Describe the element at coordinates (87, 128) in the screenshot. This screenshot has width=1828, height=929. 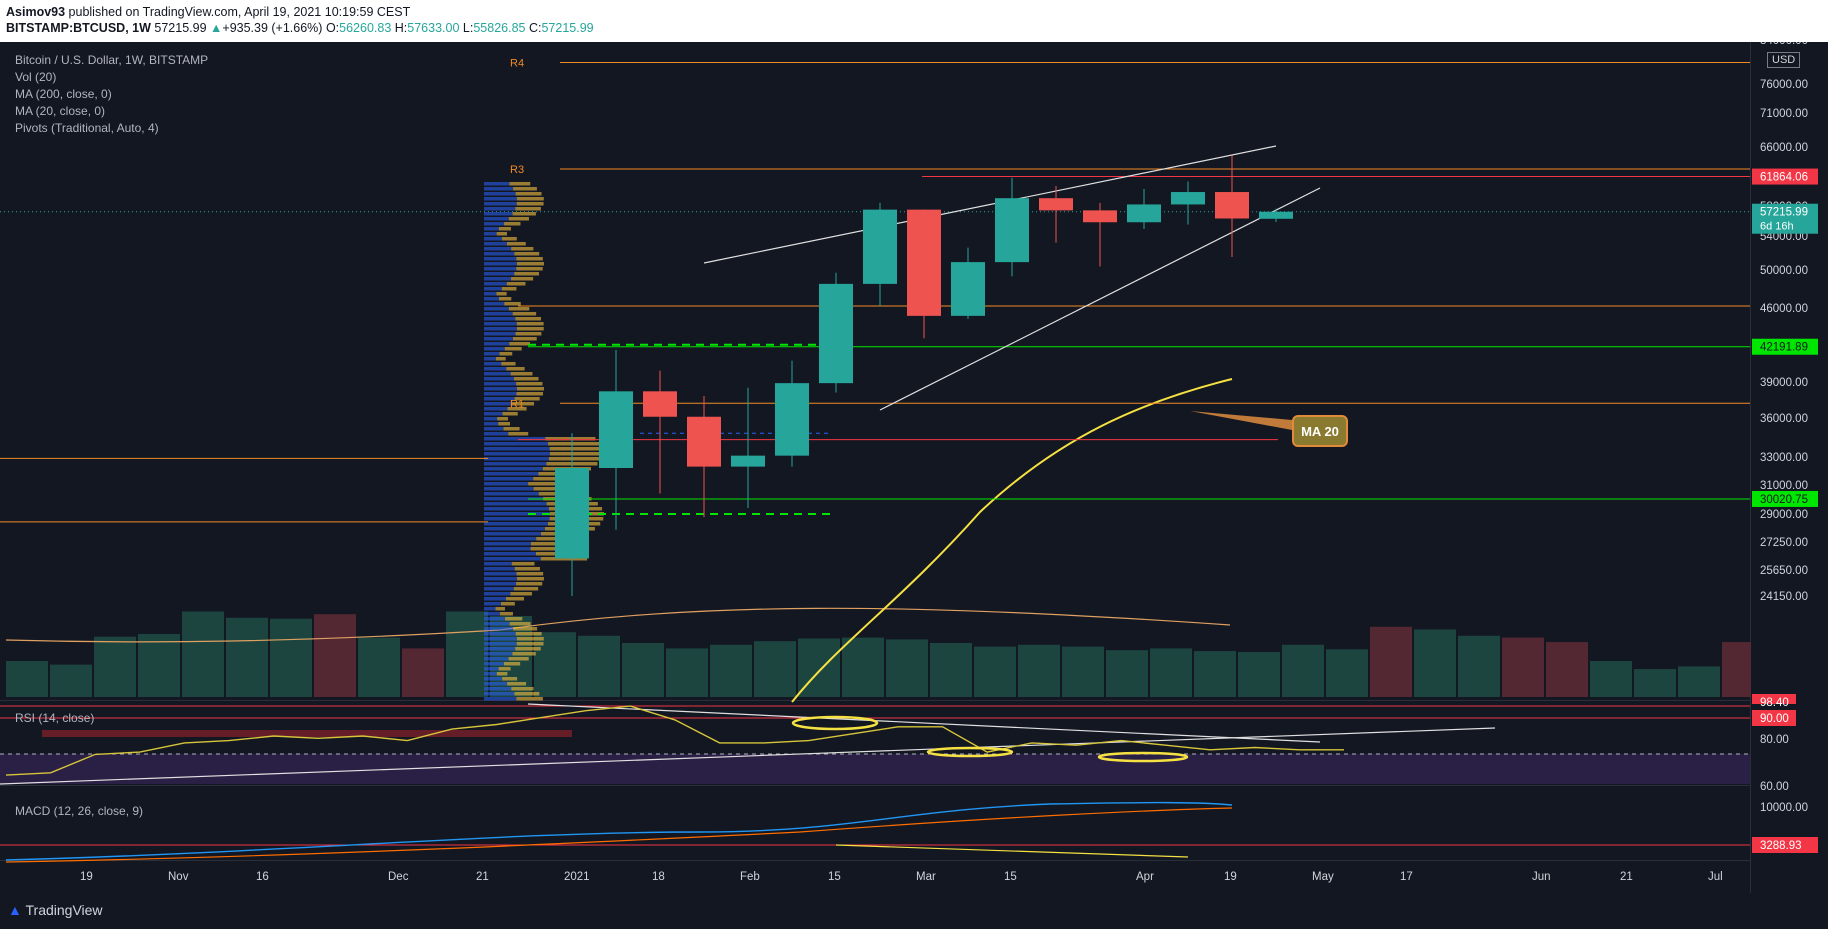
I see `legend-pivots: Pivots (Traditional, Auto, 4)` at that location.